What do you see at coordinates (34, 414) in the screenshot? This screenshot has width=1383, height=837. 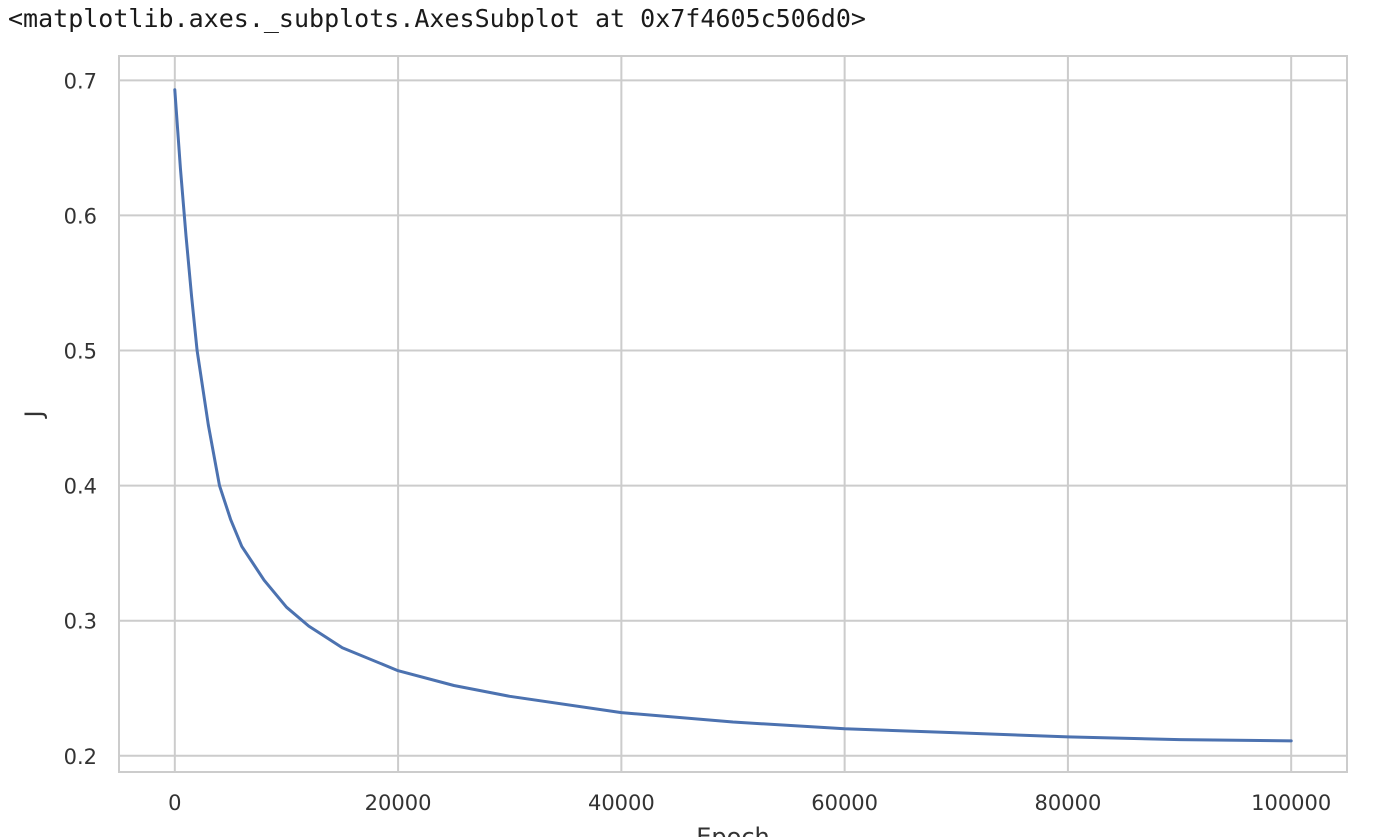 I see `y-axis-label: J` at bounding box center [34, 414].